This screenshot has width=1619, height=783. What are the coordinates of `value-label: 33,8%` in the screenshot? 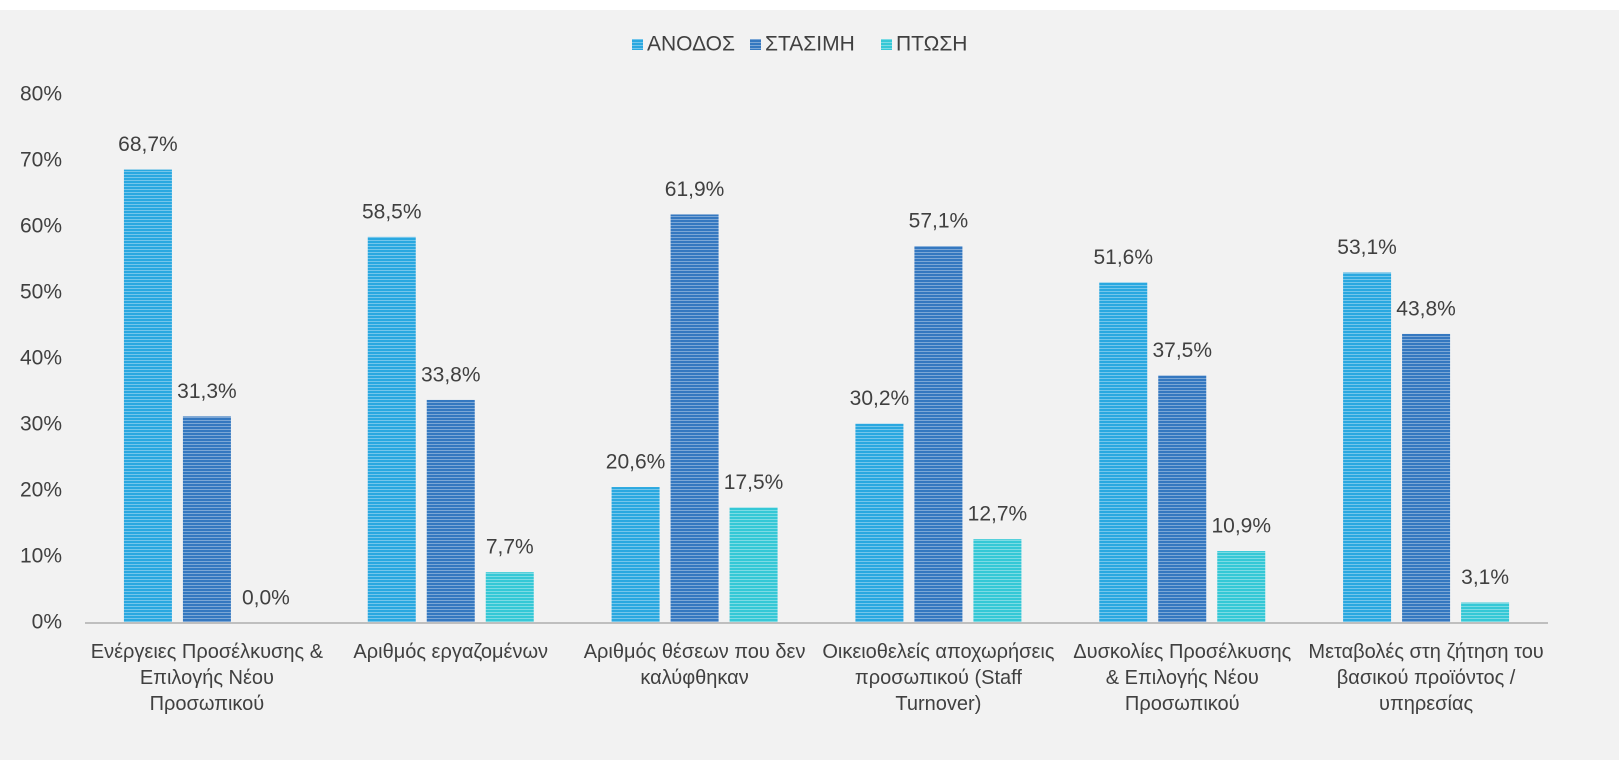 It's located at (451, 374).